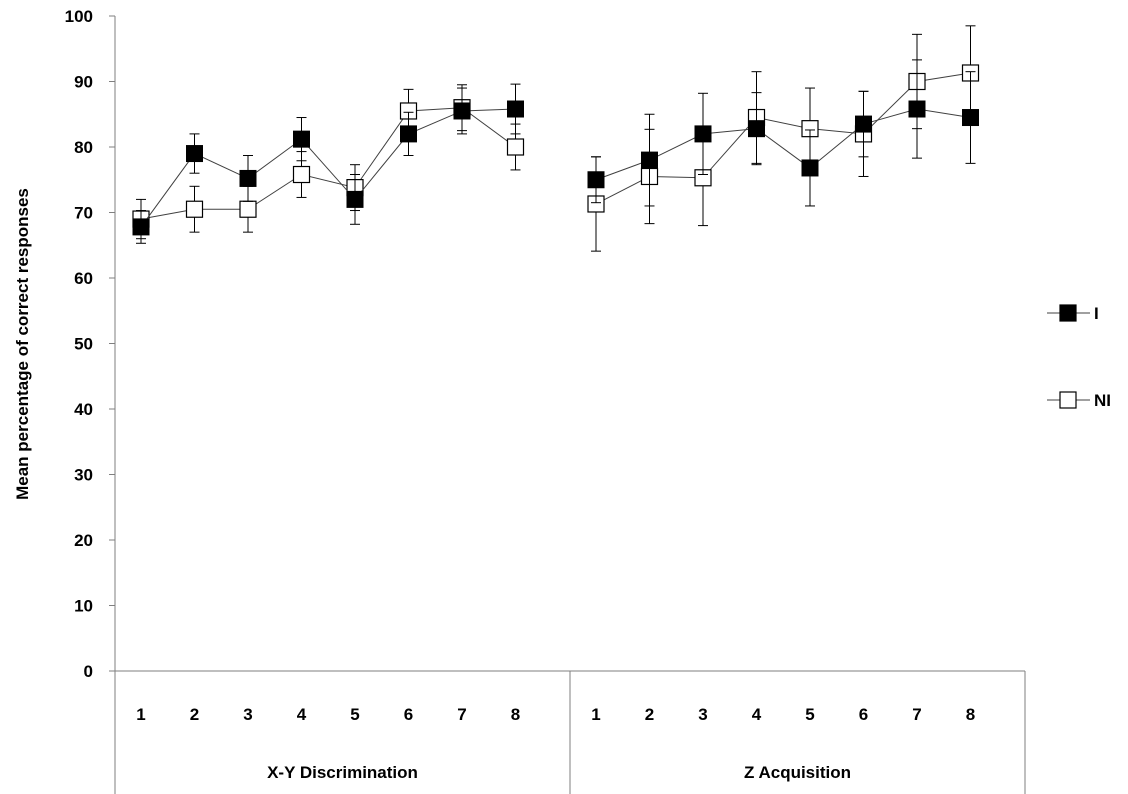 The width and height of the screenshot is (1128, 794). I want to click on group-label: Z Acquisition, so click(797, 772).